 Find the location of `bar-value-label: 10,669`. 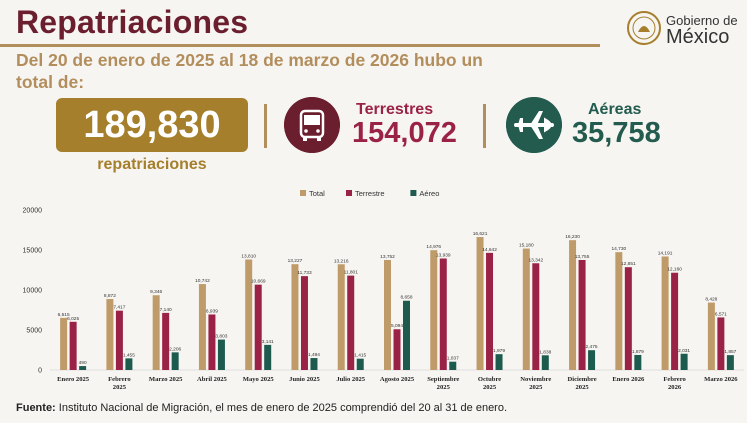

bar-value-label: 10,669 is located at coordinates (258, 282).